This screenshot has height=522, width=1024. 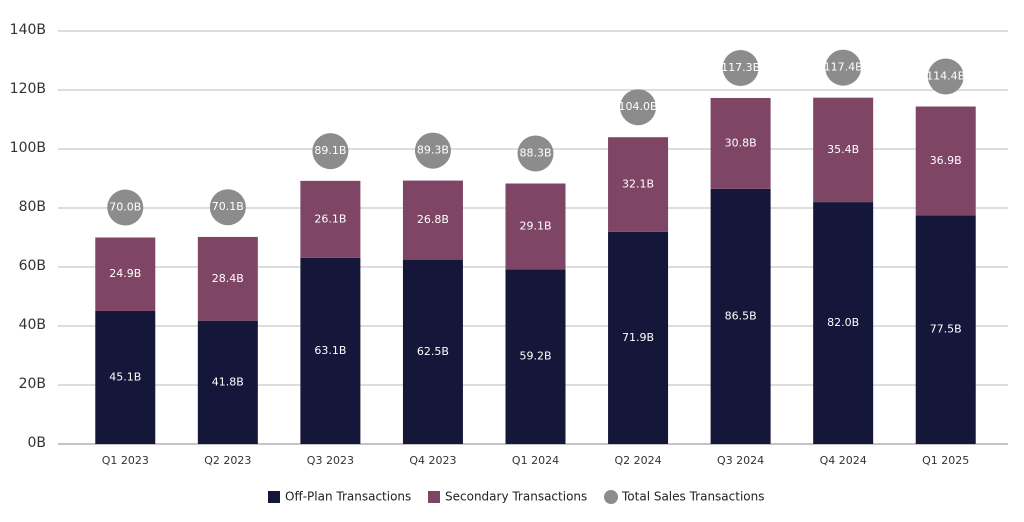 I want to click on x-tick-label: Q3 2023, so click(x=330, y=460).